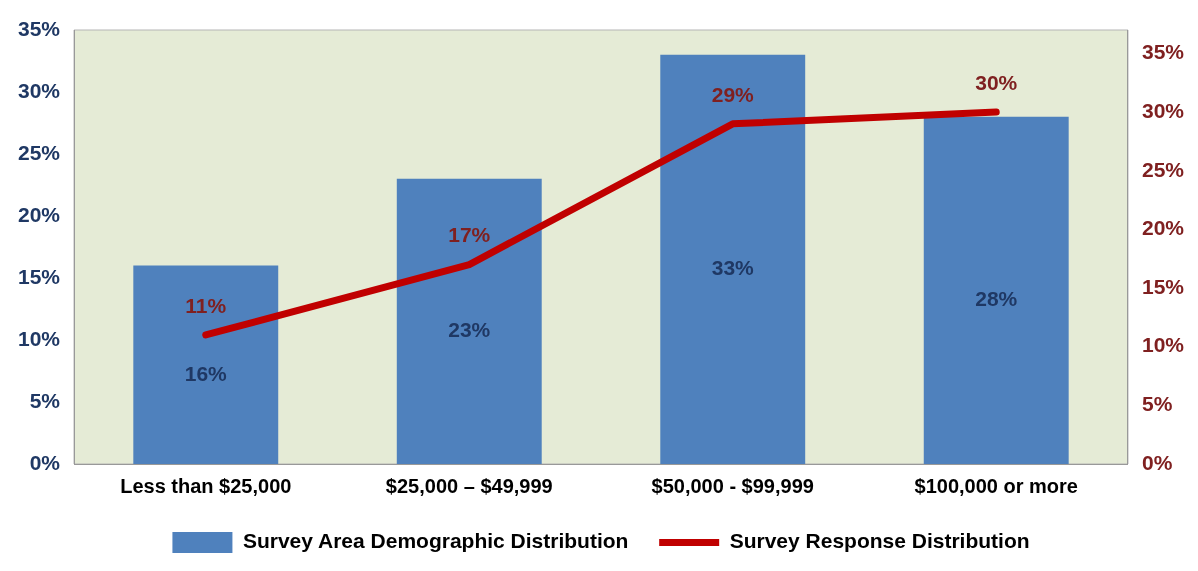 The width and height of the screenshot is (1198, 571). I want to click on y-tick-label: 35%, so click(39, 28).